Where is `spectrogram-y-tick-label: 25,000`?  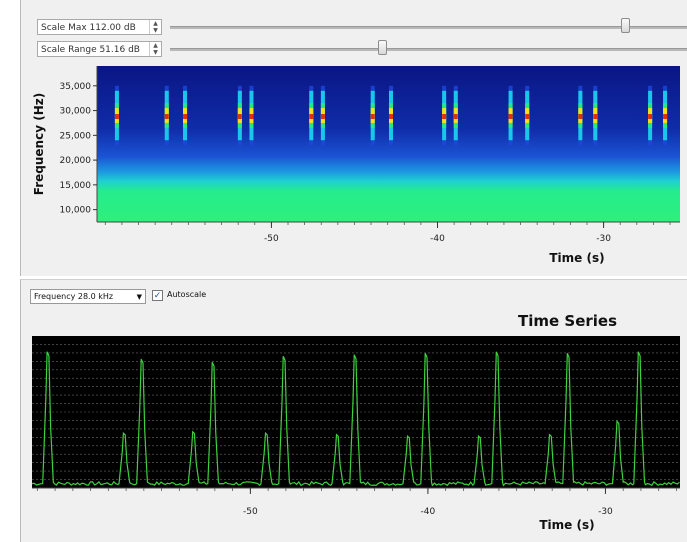 spectrogram-y-tick-label: 25,000 is located at coordinates (76, 136).